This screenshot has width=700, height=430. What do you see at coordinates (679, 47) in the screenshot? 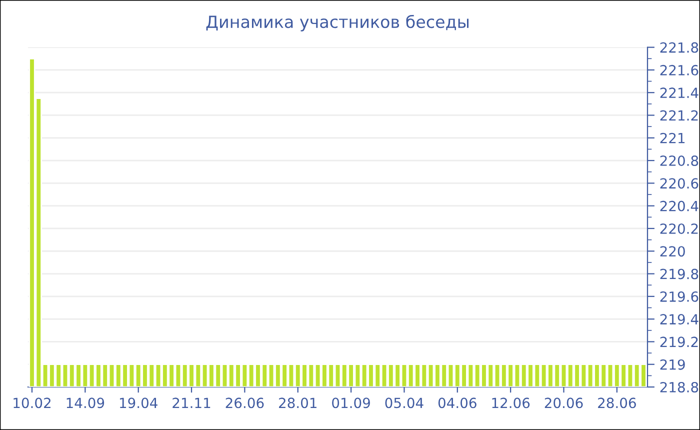
I see `y-tick-label: 221.8` at bounding box center [679, 47].